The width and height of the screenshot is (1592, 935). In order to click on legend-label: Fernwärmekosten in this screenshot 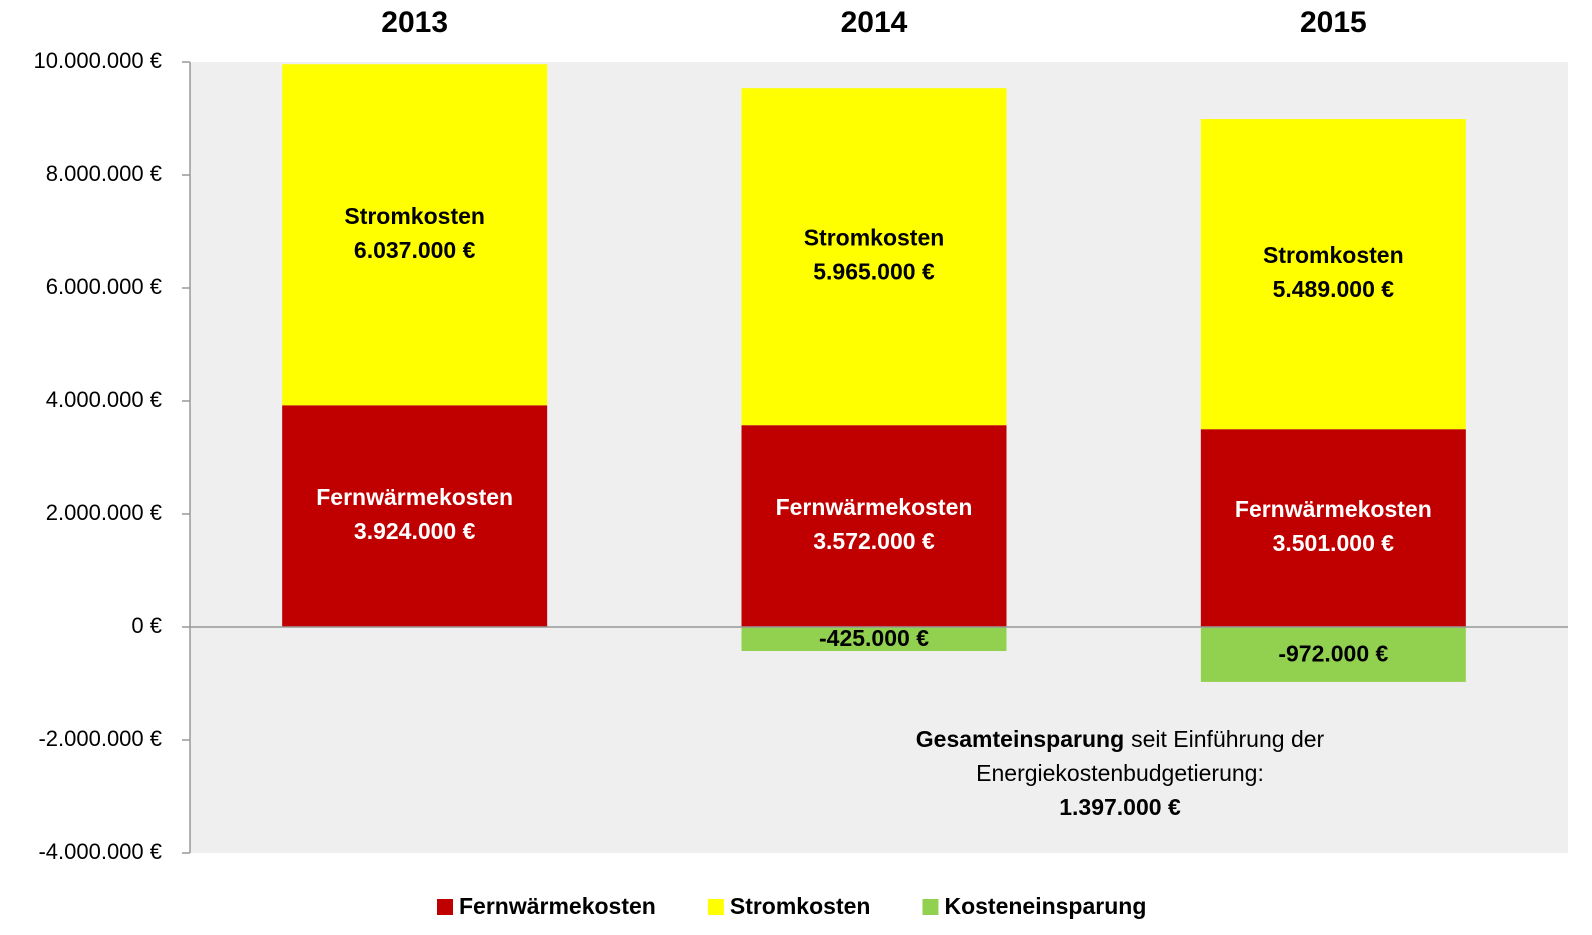, I will do `click(557, 906)`.